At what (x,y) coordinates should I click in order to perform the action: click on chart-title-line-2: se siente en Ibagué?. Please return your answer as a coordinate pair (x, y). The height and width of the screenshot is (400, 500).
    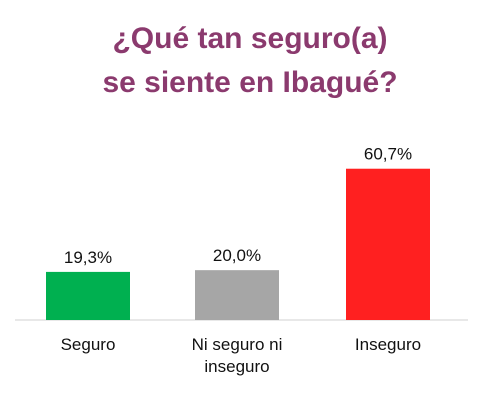
    Looking at the image, I should click on (250, 82).